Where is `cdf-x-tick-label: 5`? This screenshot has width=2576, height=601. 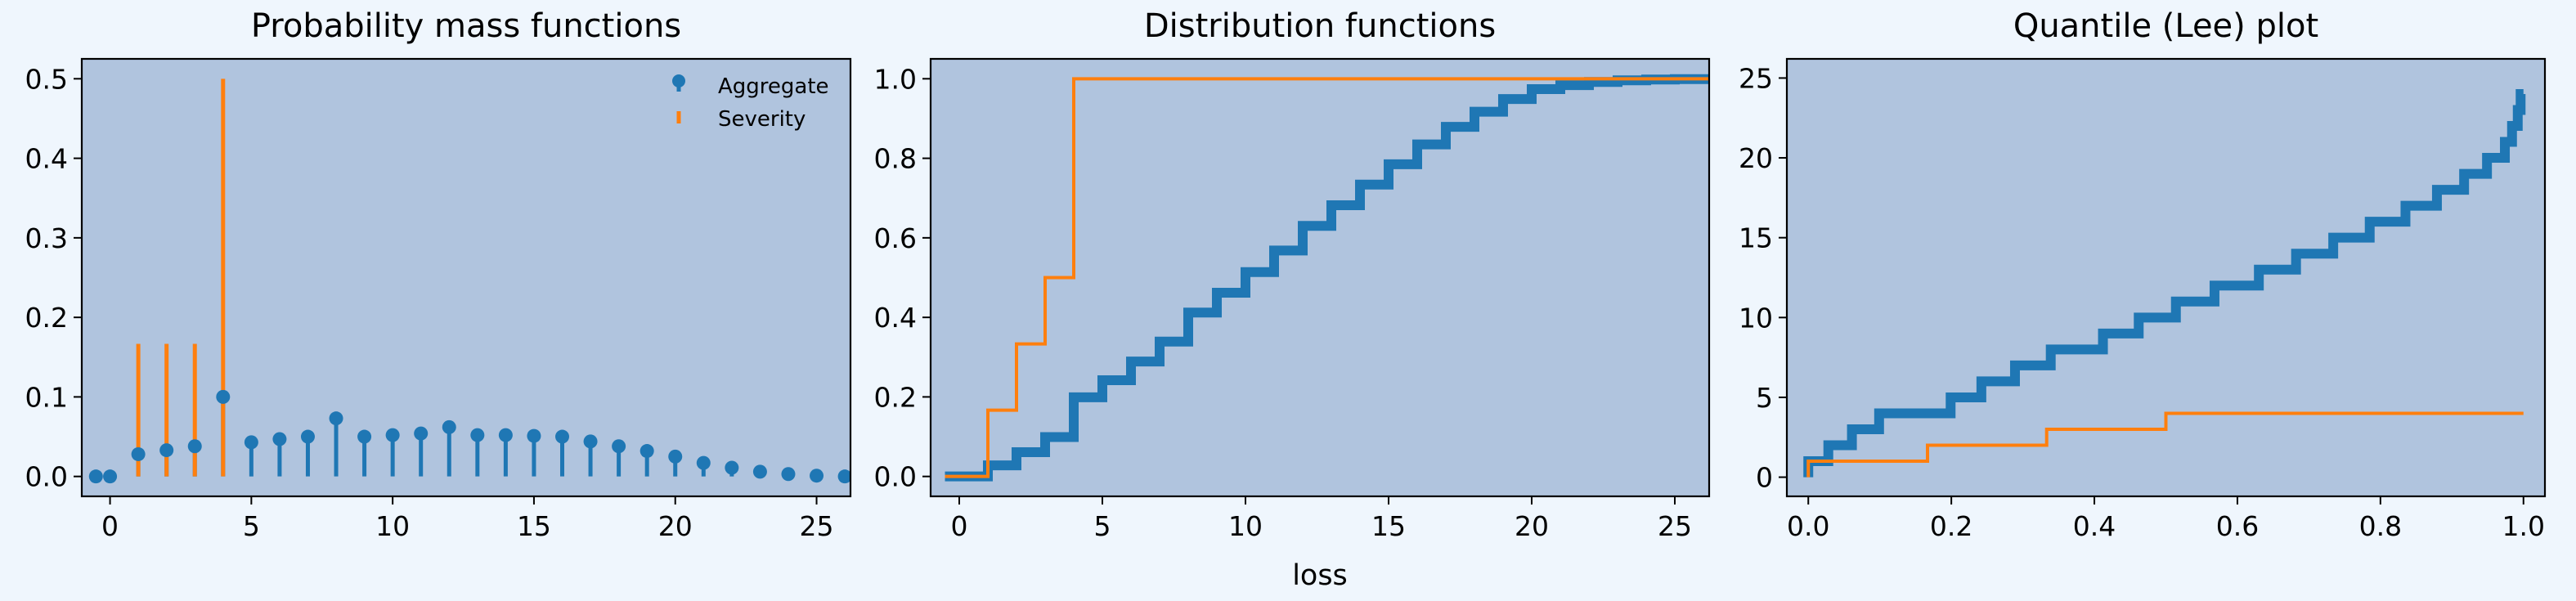 cdf-x-tick-label: 5 is located at coordinates (1102, 526).